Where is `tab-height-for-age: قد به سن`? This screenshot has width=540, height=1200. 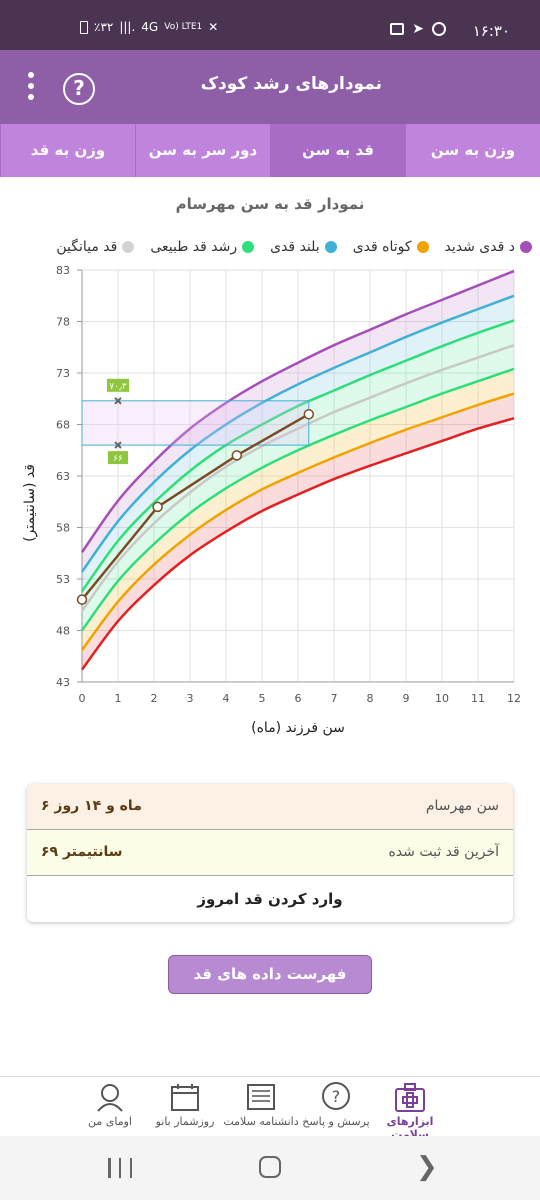 tab-height-for-age: قد به سن is located at coordinates (337, 150).